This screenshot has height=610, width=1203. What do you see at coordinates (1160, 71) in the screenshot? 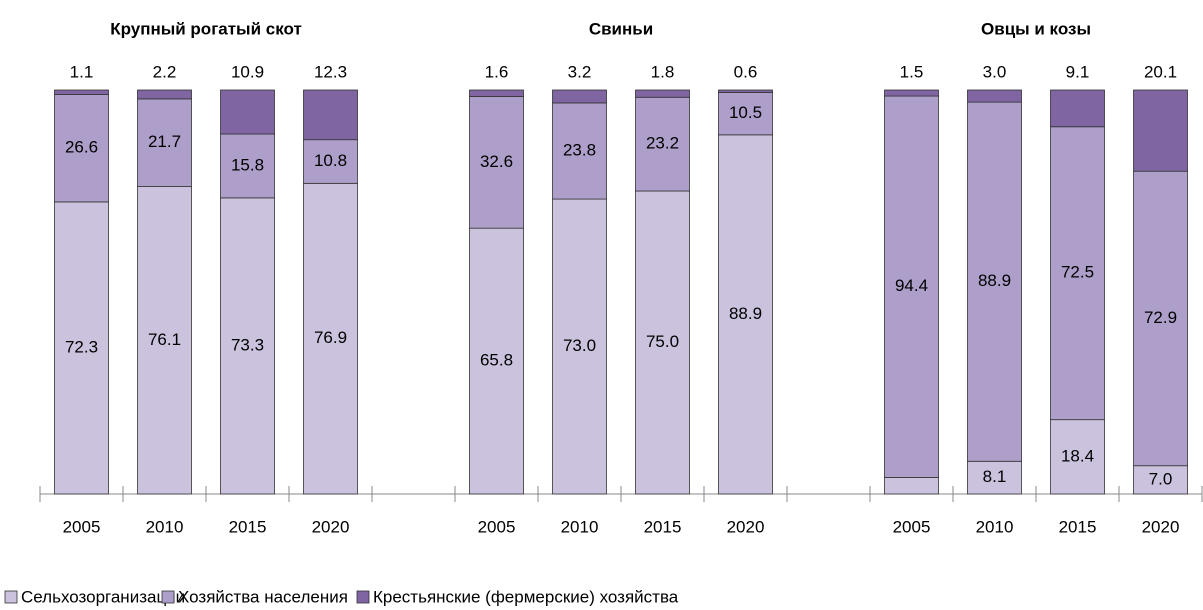
I see `data-label: 20.1` at bounding box center [1160, 71].